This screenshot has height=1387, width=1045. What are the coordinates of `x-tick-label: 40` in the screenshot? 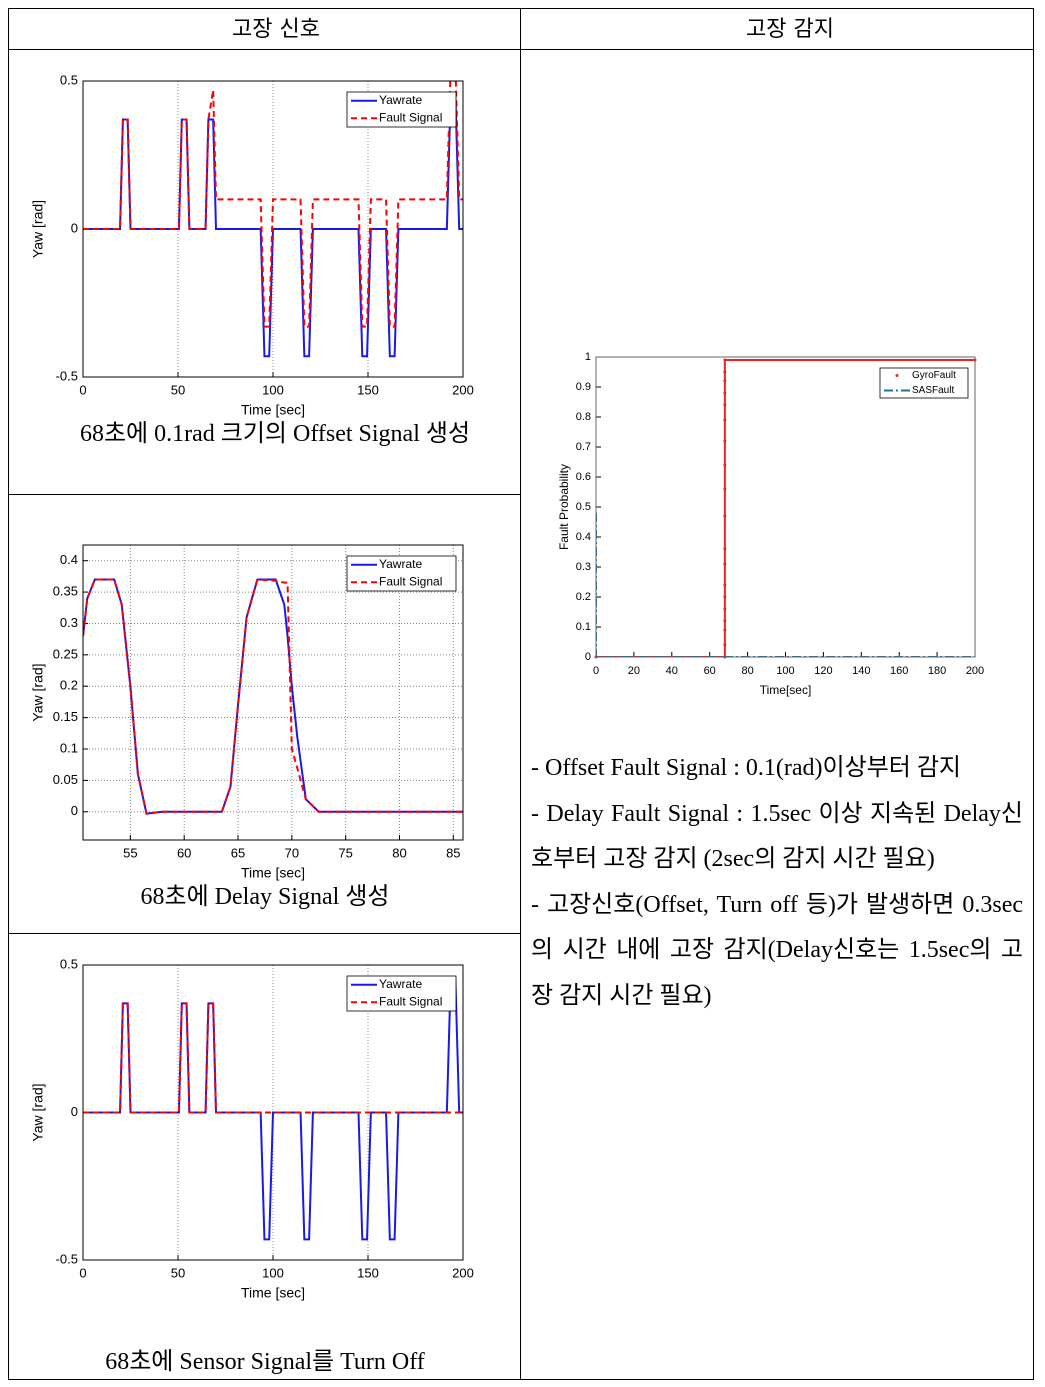 It's located at (672, 671).